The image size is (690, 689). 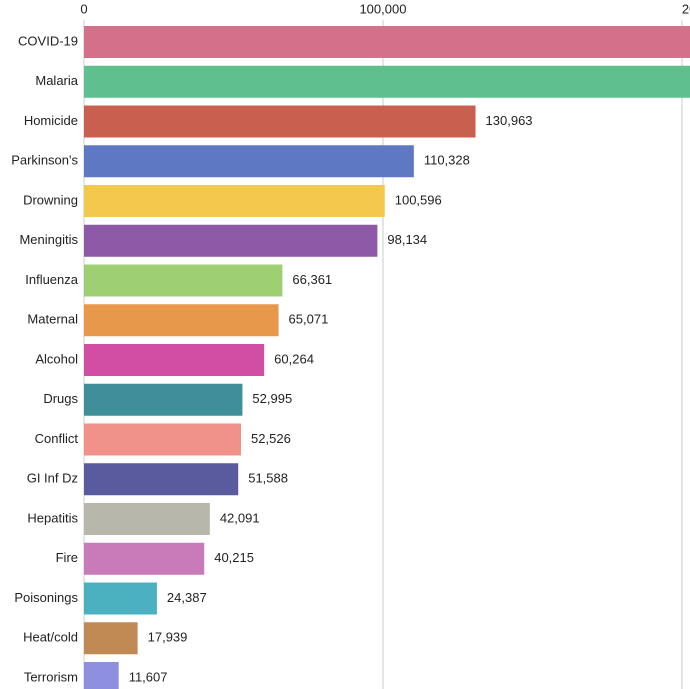 What do you see at coordinates (50, 199) in the screenshot?
I see `y-tick-label: Drowning` at bounding box center [50, 199].